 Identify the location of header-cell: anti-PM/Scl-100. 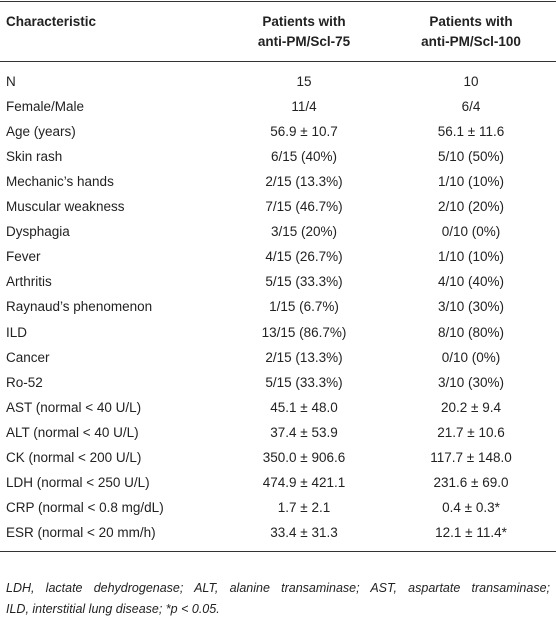
(471, 41).